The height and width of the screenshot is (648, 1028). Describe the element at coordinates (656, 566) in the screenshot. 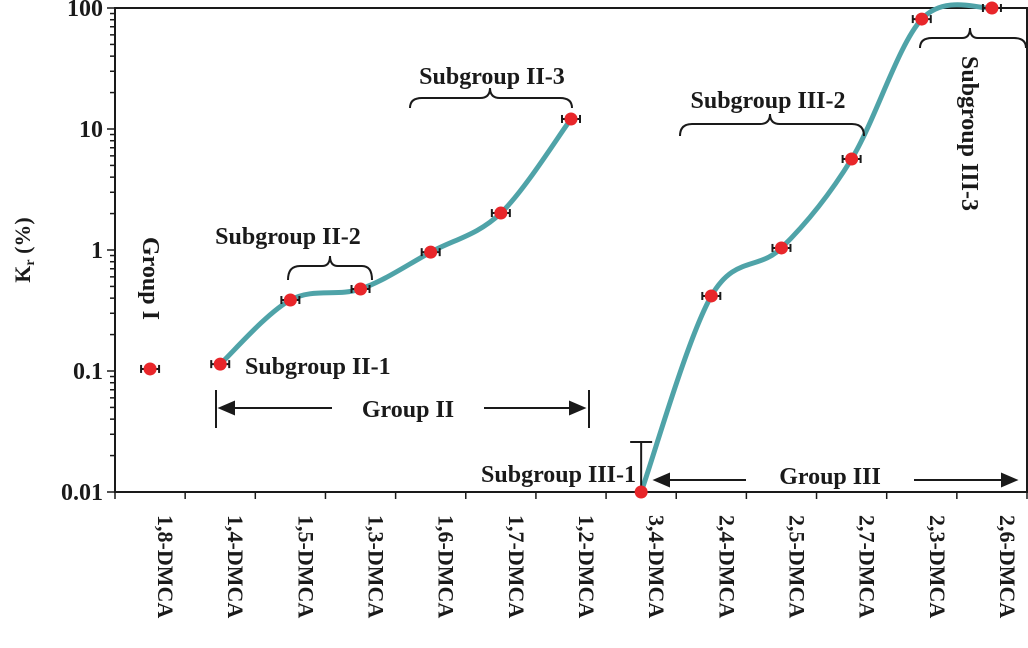

I see `x-tick-label: 3,4-DMCA` at that location.